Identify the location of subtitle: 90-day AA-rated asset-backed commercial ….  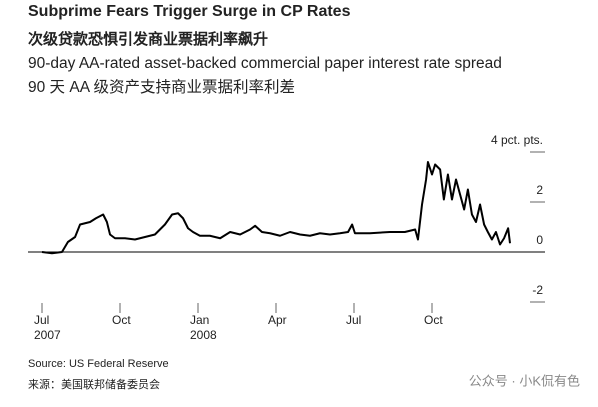
(265, 63).